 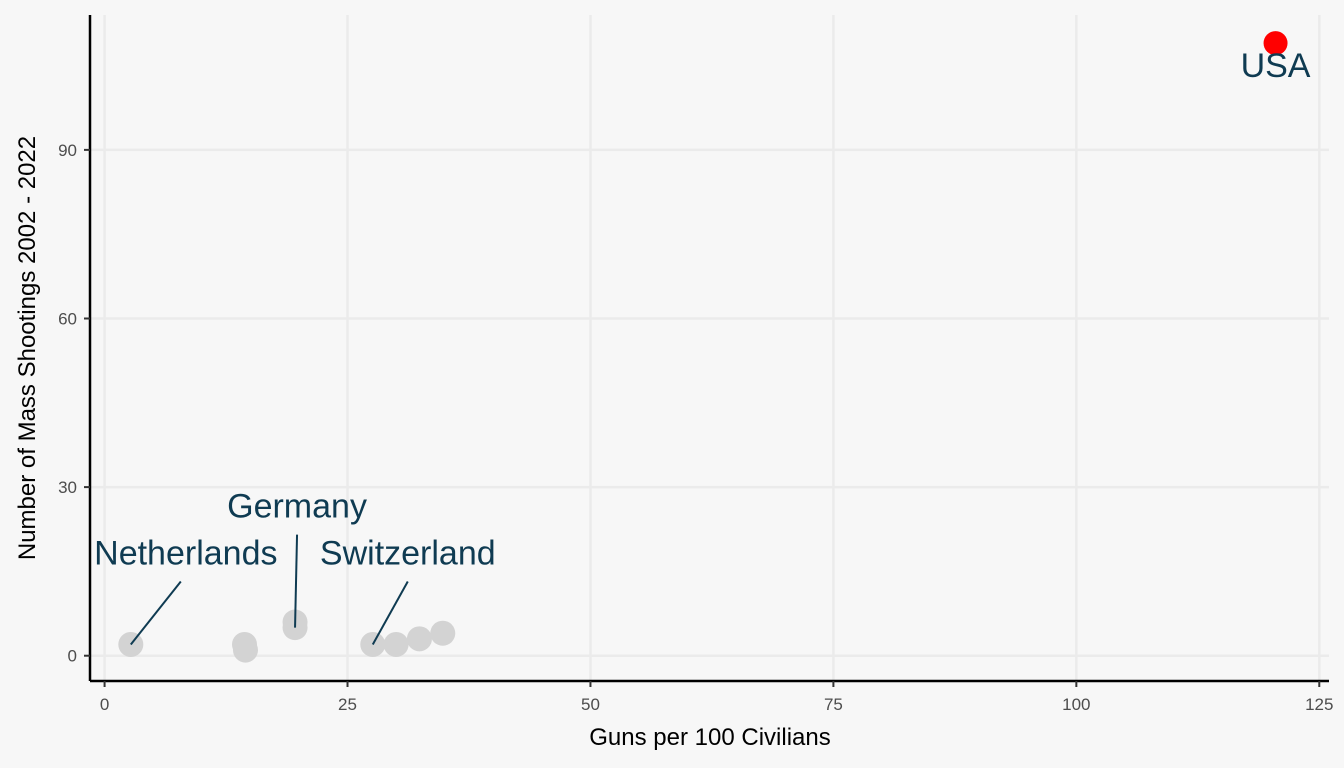 I want to click on x-tick-label: 100, so click(x=1076, y=704).